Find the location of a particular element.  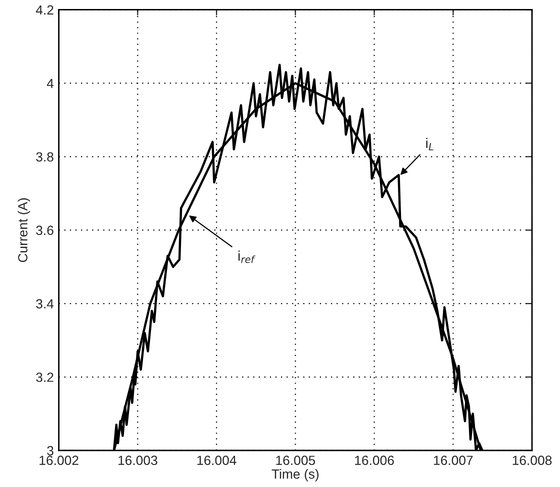

y-axis-title: Current (A) is located at coordinates (24, 230).